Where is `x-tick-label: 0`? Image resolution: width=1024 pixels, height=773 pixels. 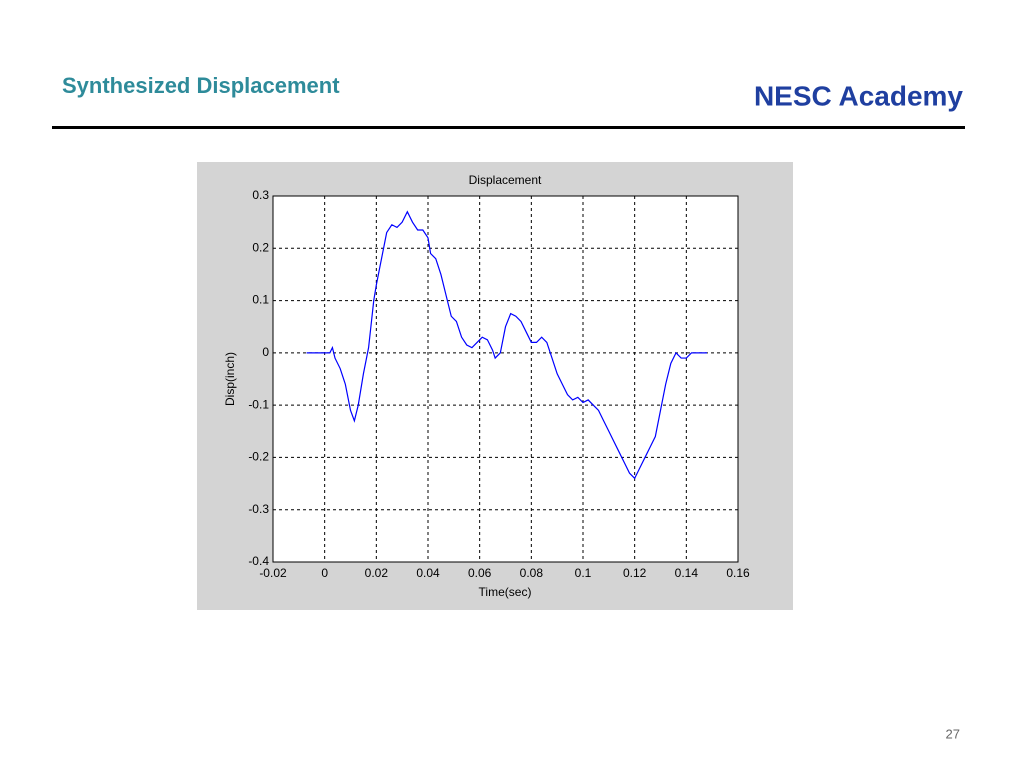
x-tick-label: 0 is located at coordinates (324, 573).